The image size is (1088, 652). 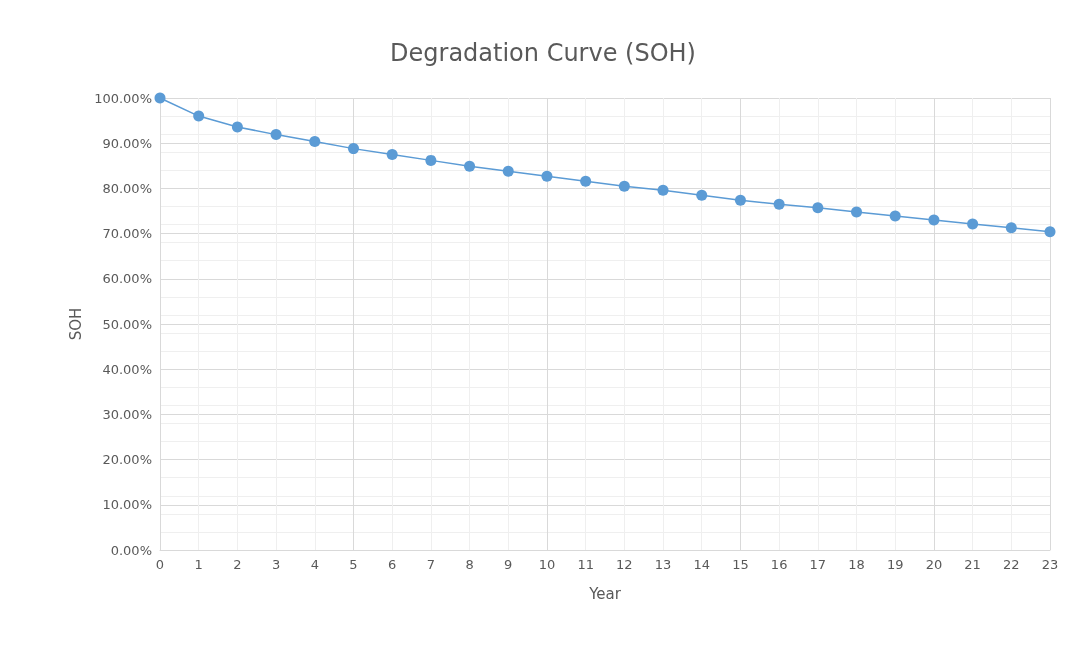 I want to click on x-tick-label: 1, so click(x=198, y=564).